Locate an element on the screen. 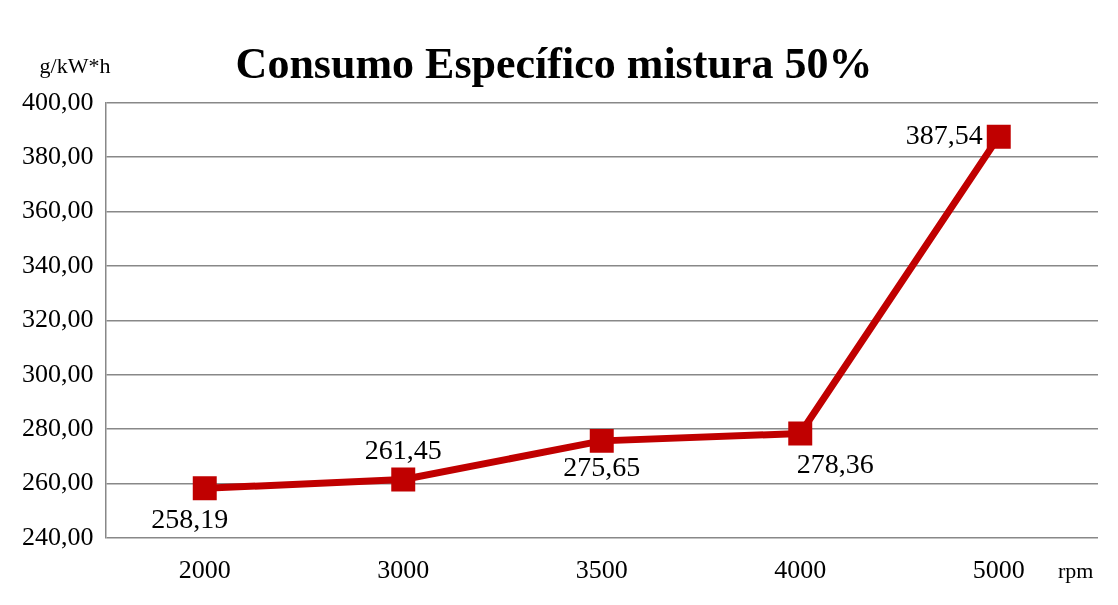 The image size is (1118, 605). y-tick-label: 340,00 is located at coordinates (58, 264).